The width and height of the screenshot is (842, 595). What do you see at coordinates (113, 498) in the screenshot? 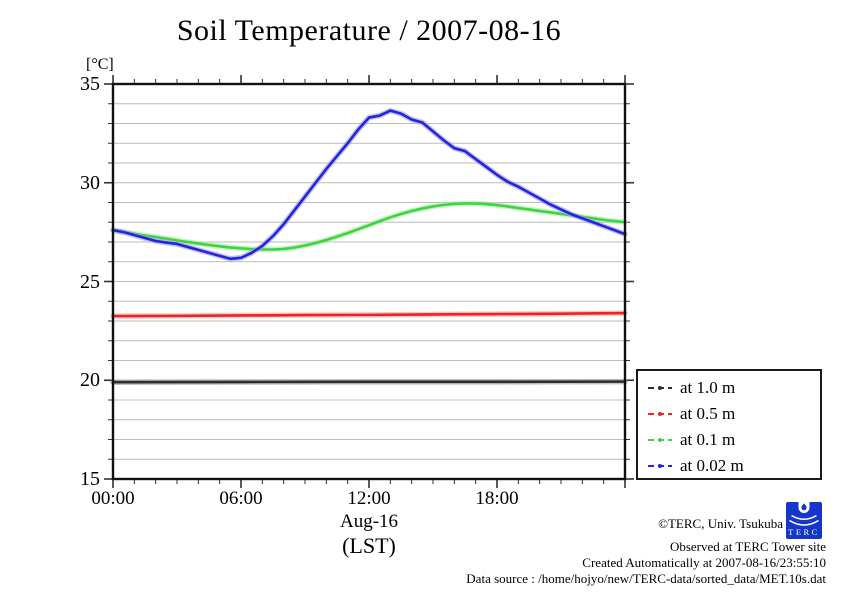
I see `x-tick-label-00:00: 00:00` at bounding box center [113, 498].